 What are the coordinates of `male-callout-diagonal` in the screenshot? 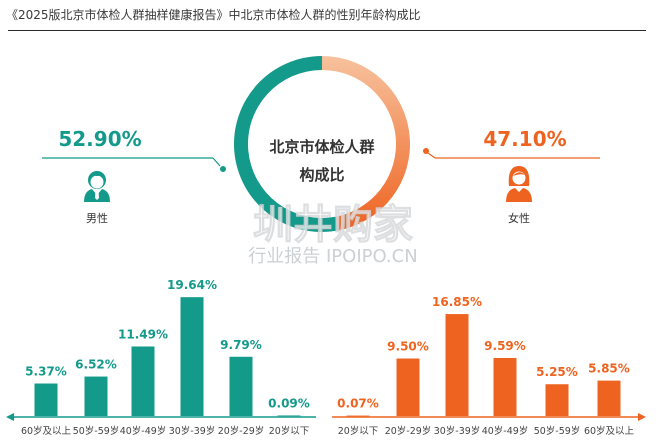 It's located at (216, 162).